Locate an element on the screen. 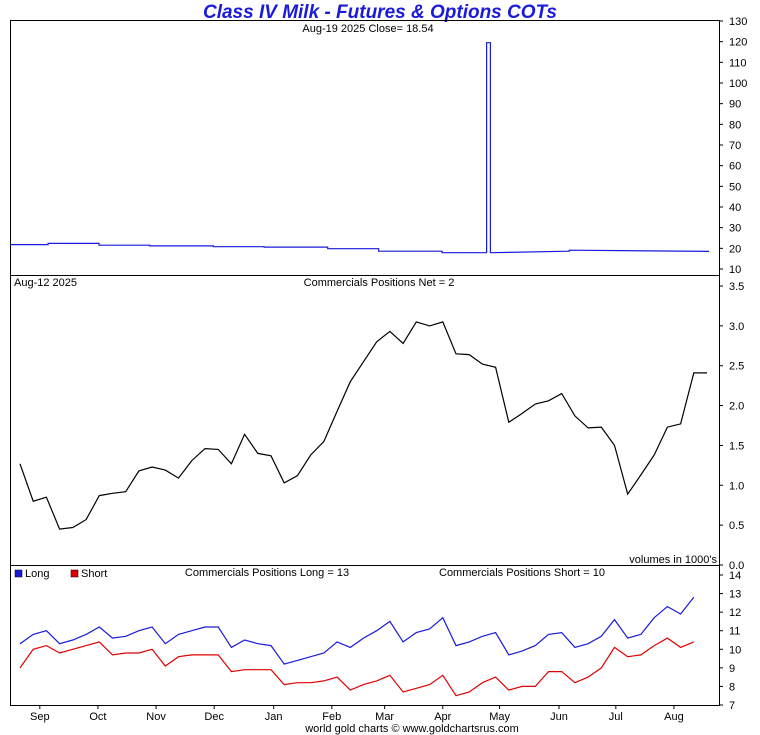 This screenshot has width=760, height=735. month-tick-label: Jun is located at coordinates (559, 717).